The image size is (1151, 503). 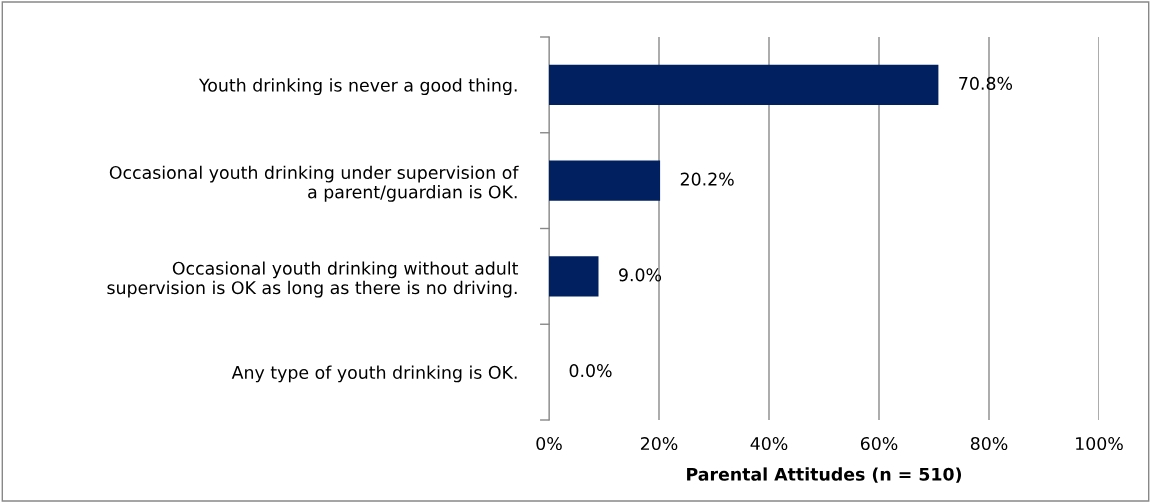 I want to click on x-tick-label: 80%, so click(x=989, y=443).